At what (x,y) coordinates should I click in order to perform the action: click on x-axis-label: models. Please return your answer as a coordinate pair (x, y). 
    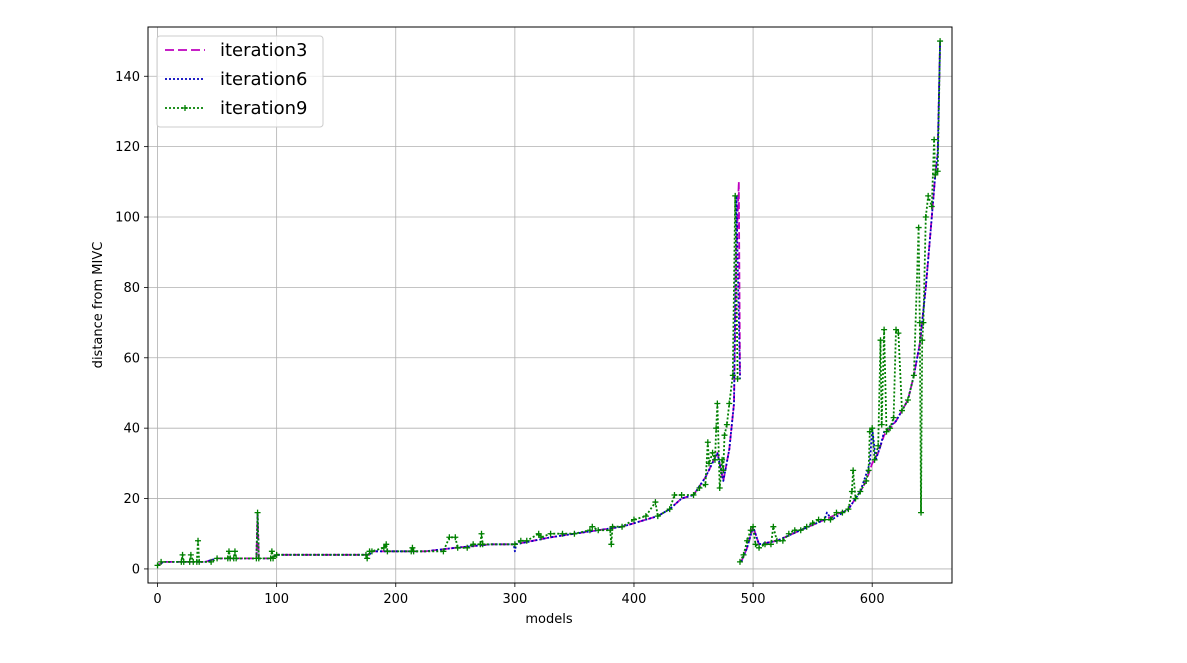
    Looking at the image, I should click on (548, 619).